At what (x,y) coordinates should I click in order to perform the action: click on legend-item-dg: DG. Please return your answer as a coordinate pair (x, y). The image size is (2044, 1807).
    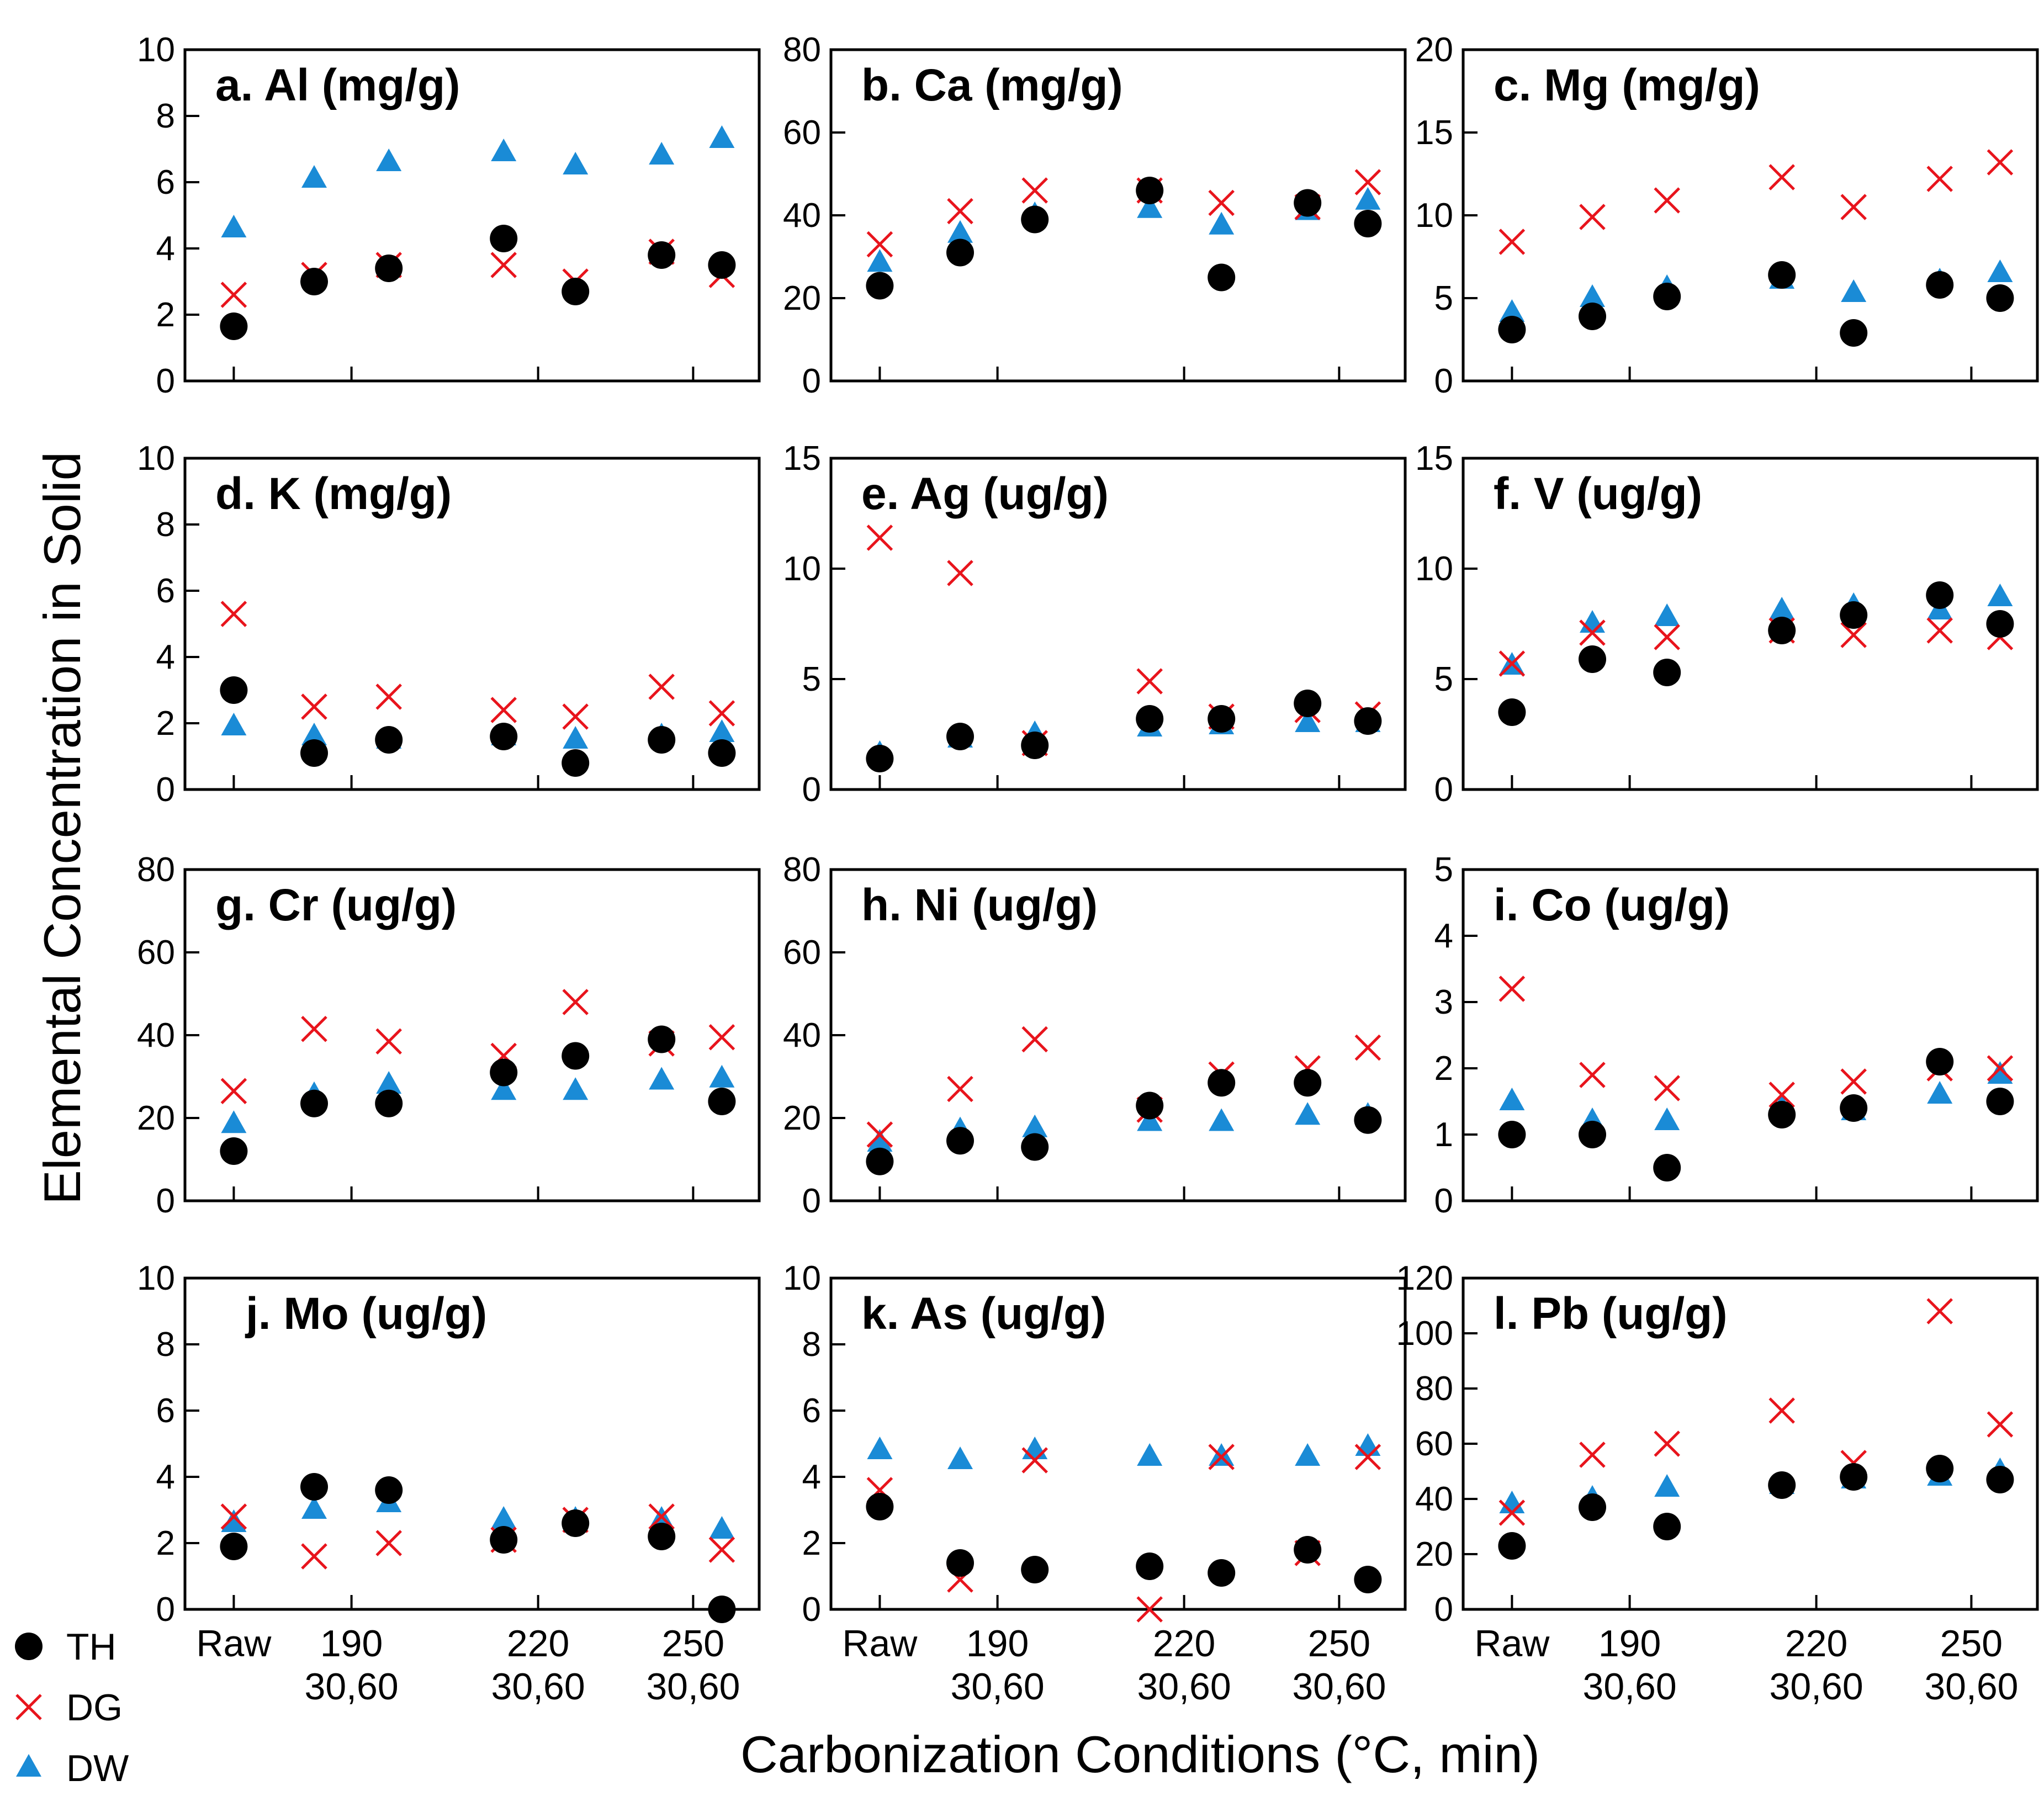
    Looking at the image, I should click on (69, 1708).